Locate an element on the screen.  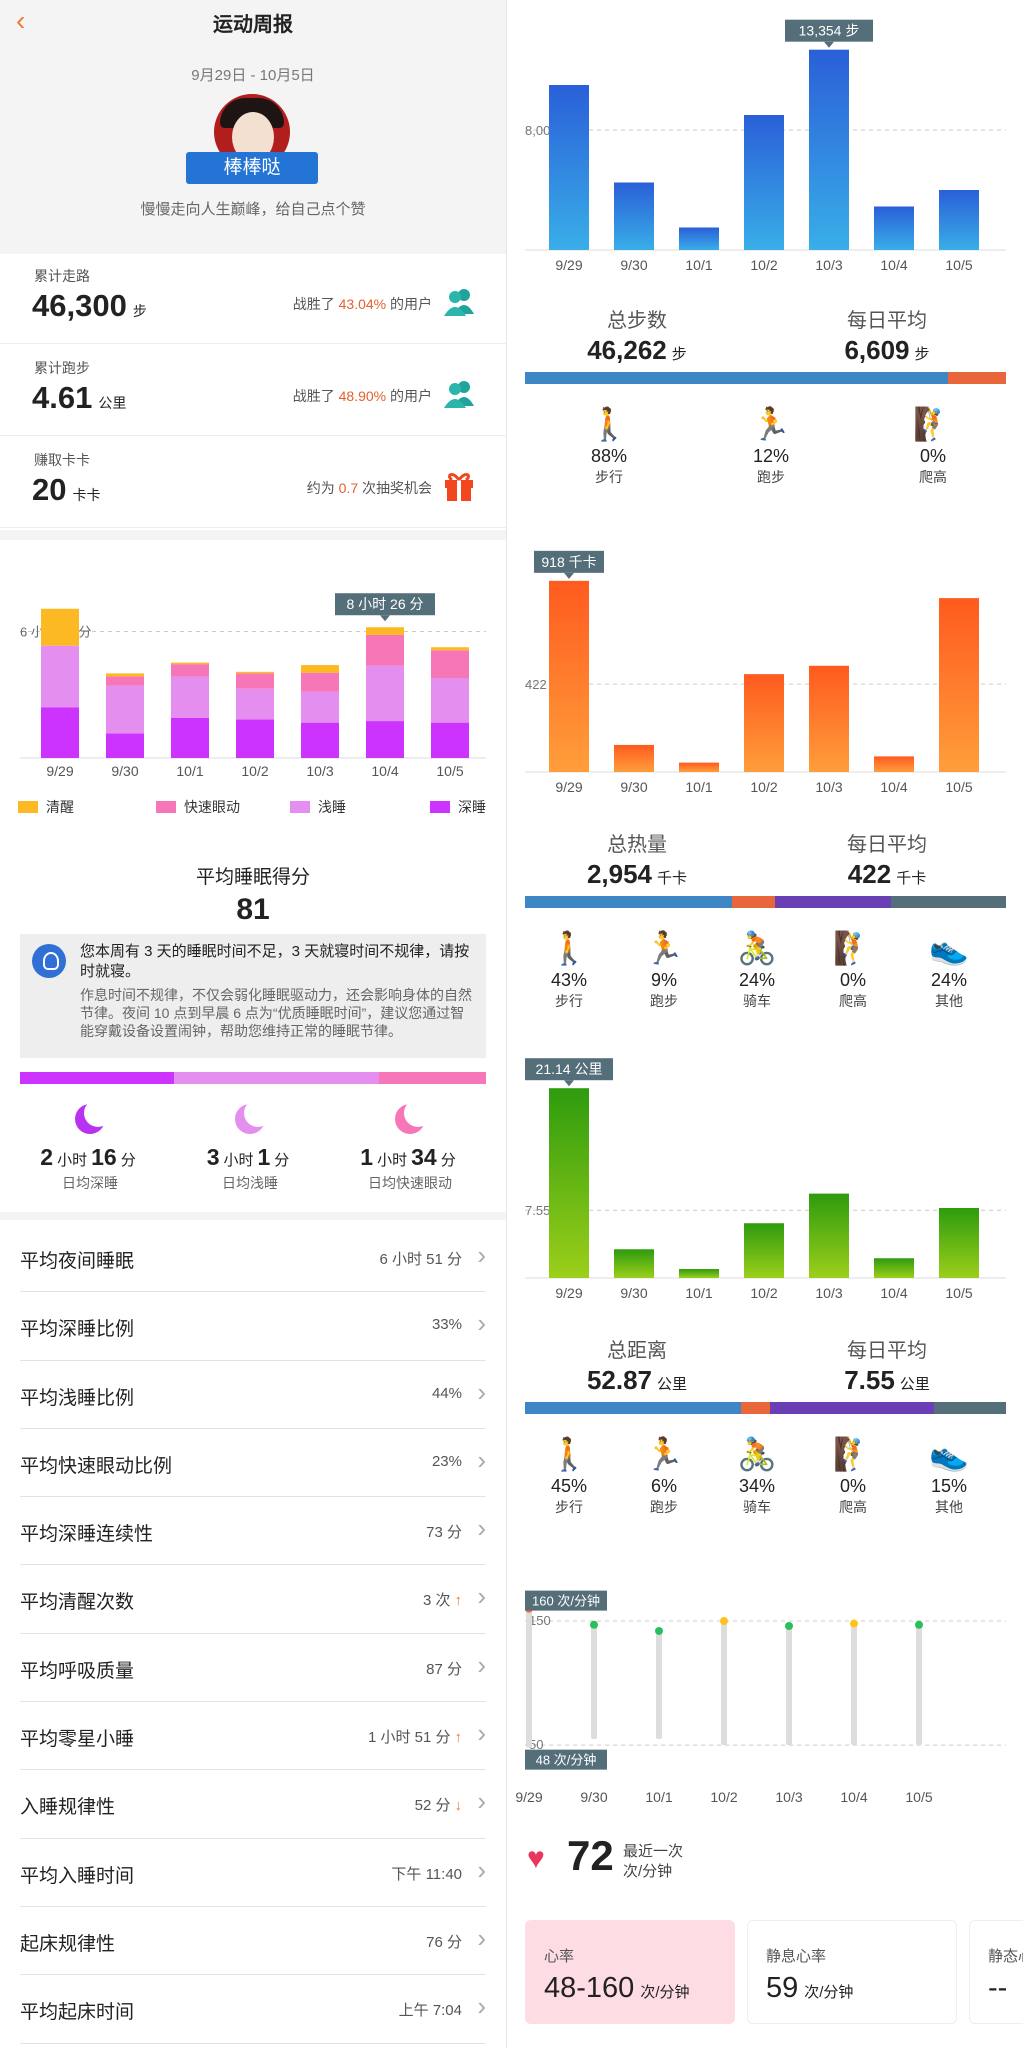
weekly-total: 总距离 52.87 公里 is located at coordinates (637, 1365).